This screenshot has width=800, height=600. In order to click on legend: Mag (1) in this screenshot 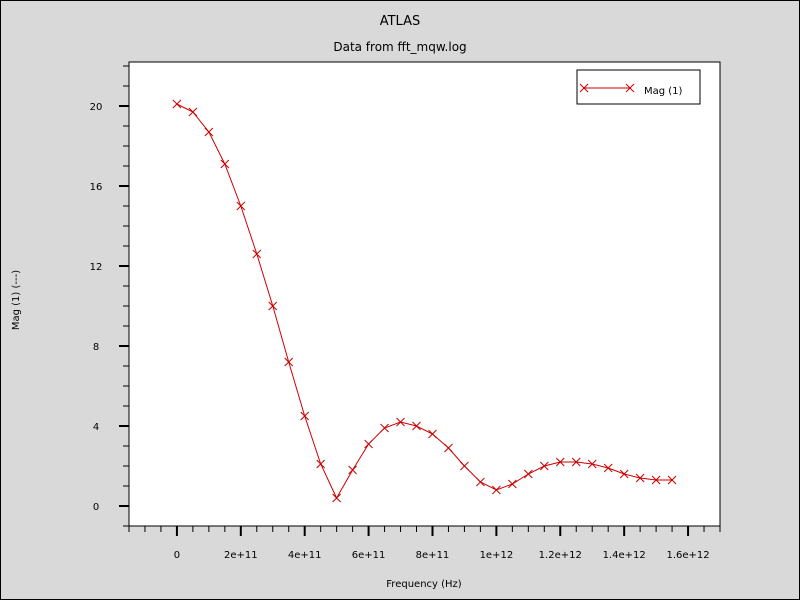, I will do `click(638, 87)`.